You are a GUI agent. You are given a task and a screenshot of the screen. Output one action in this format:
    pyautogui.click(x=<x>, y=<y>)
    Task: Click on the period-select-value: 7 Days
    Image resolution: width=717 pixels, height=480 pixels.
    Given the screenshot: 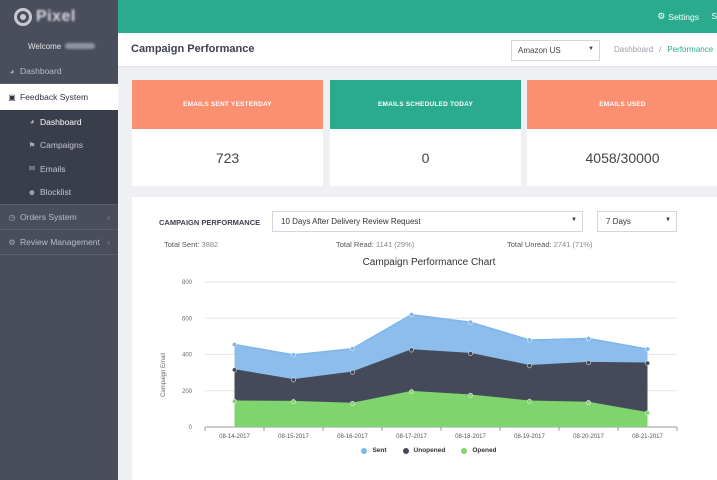 What is the action you would take?
    pyautogui.click(x=618, y=221)
    